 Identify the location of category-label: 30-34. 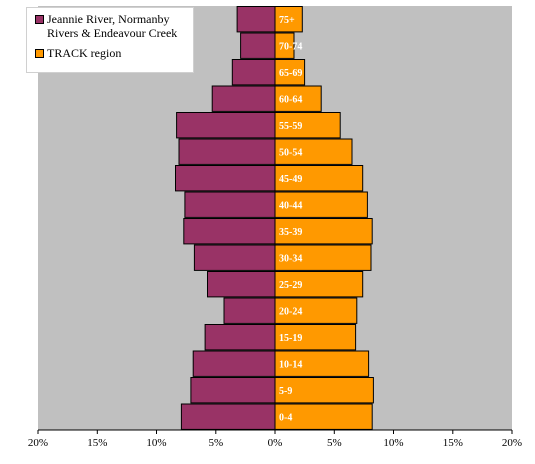
(290, 258).